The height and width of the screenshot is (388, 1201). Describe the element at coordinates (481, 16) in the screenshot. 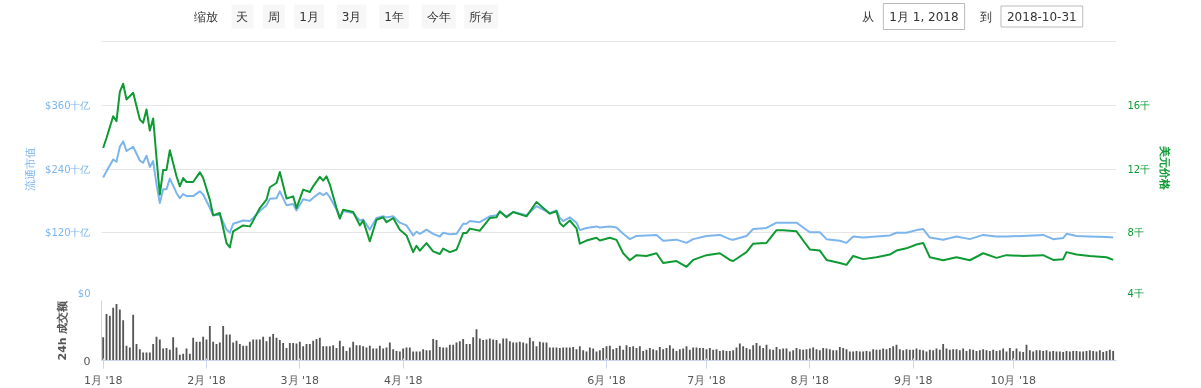

I see `text: 所有` at that location.